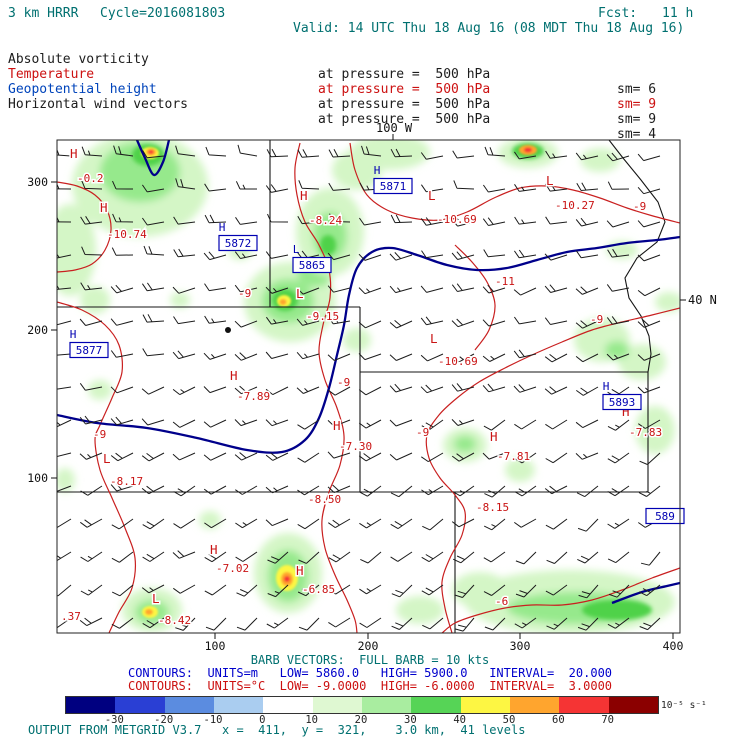 The width and height of the screenshot is (740, 740). Describe the element at coordinates (404, 74) in the screenshot. I see `field-pressure: at pressure = 500 hPa` at that location.